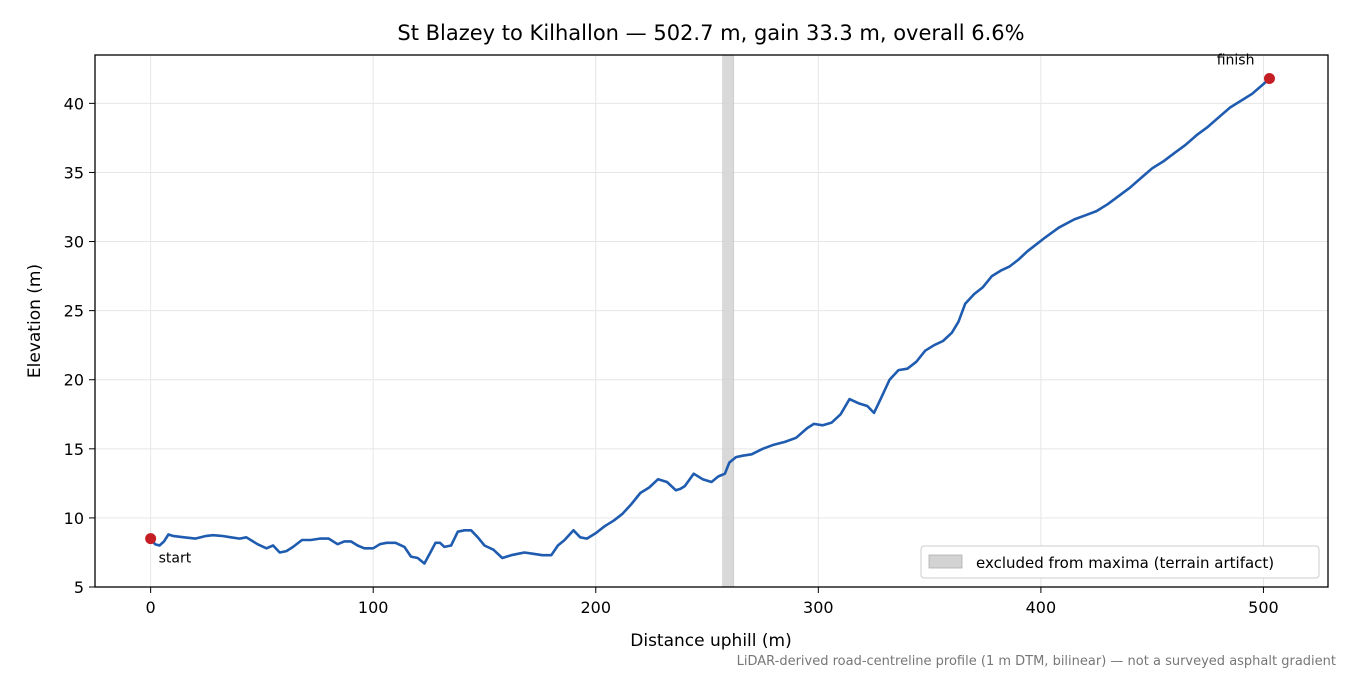 This screenshot has width=1350, height=675. I want to click on x-tick-label: 200, so click(595, 607).